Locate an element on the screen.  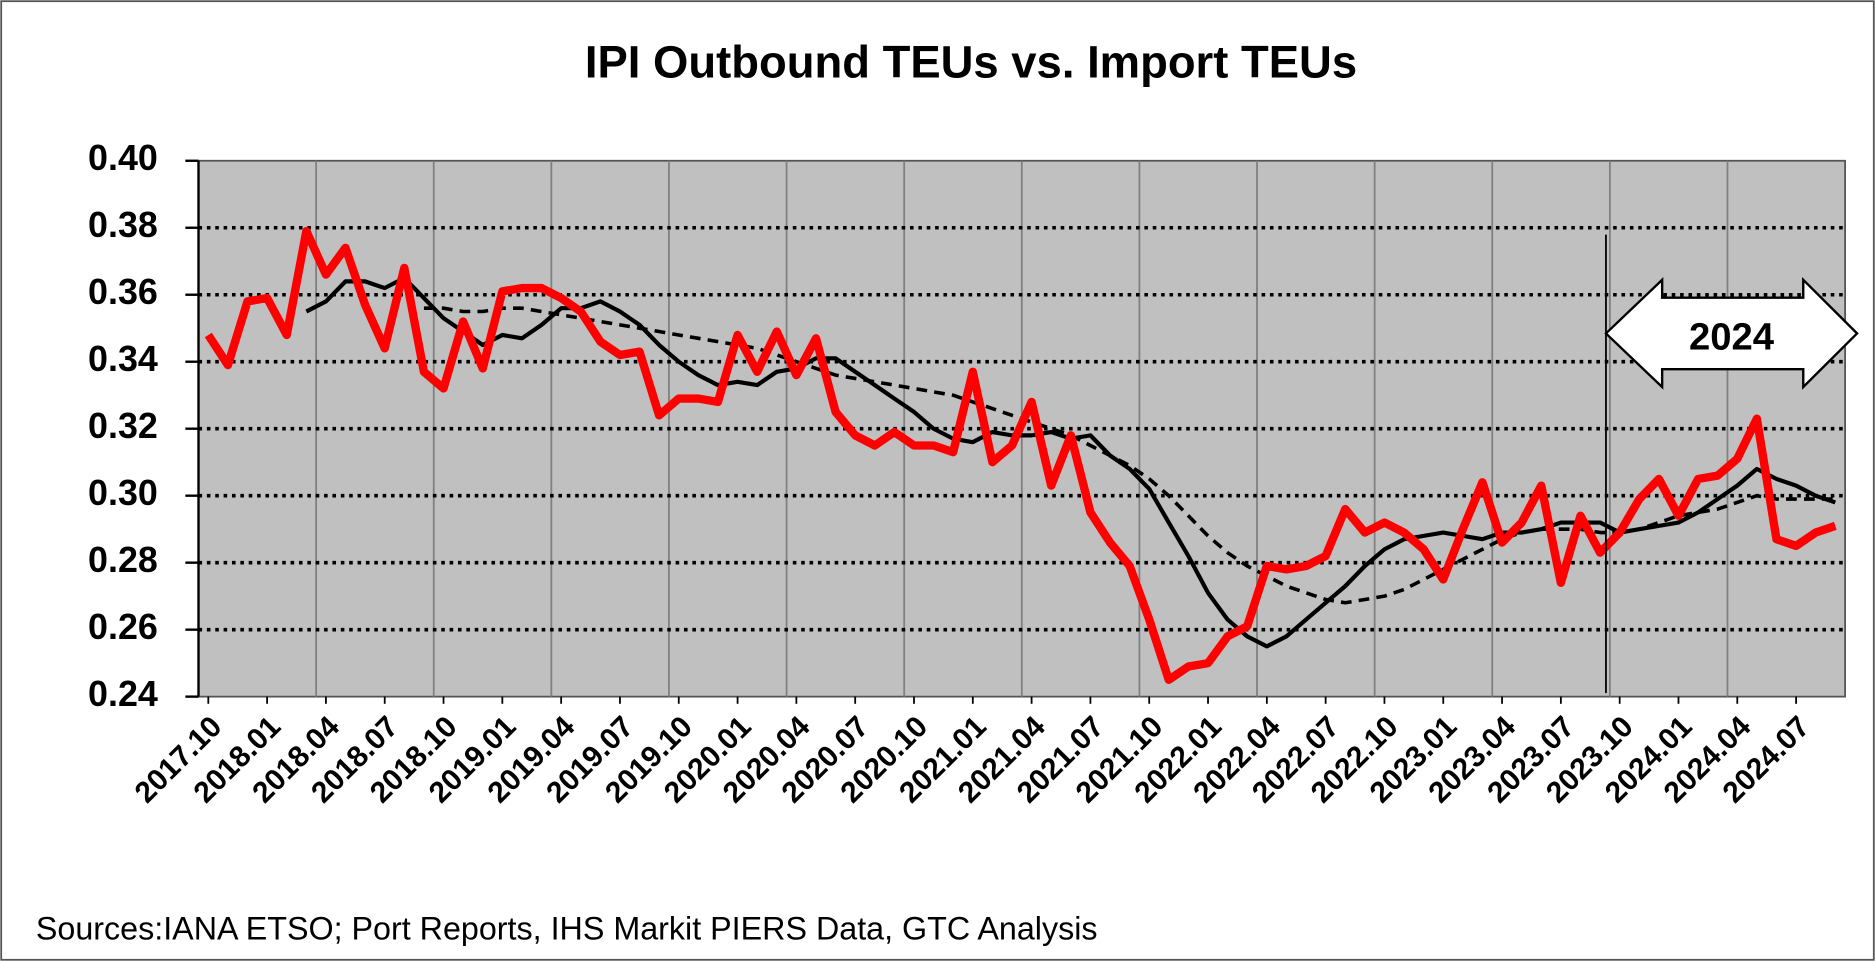
chart-title: IPI Outbound TEUs vs. Import TEUs is located at coordinates (971, 62).